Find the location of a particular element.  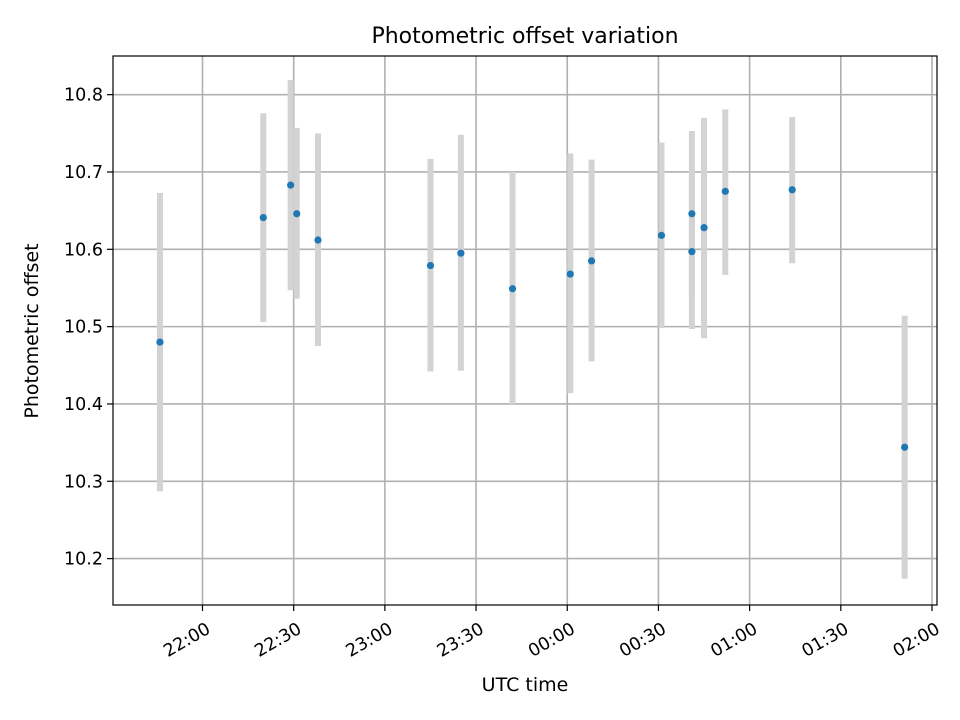

chart-title: Photometric offset variation is located at coordinates (524, 36).